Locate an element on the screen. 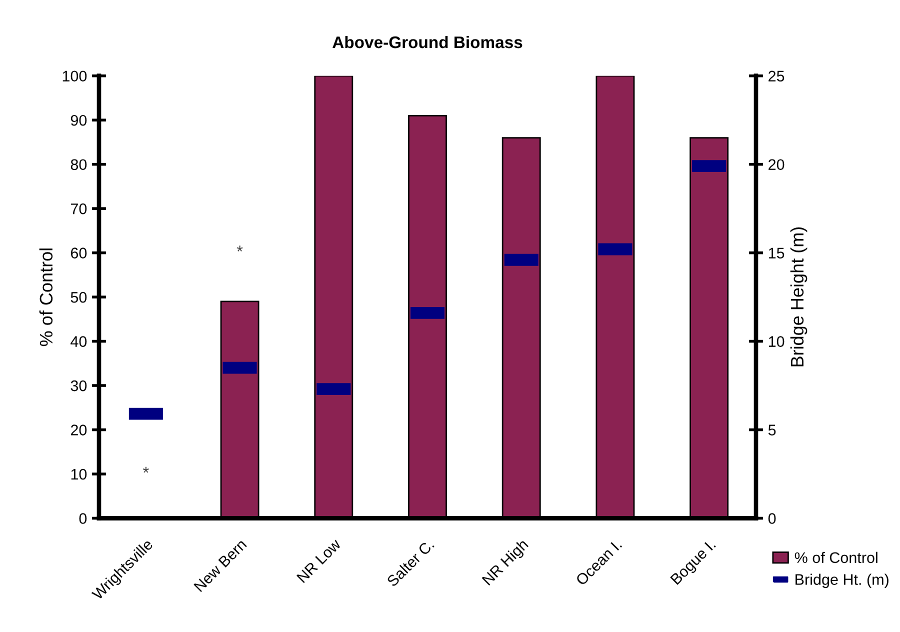 The height and width of the screenshot is (632, 900). legend-label: Bridge Ht. (m) is located at coordinates (842, 581).